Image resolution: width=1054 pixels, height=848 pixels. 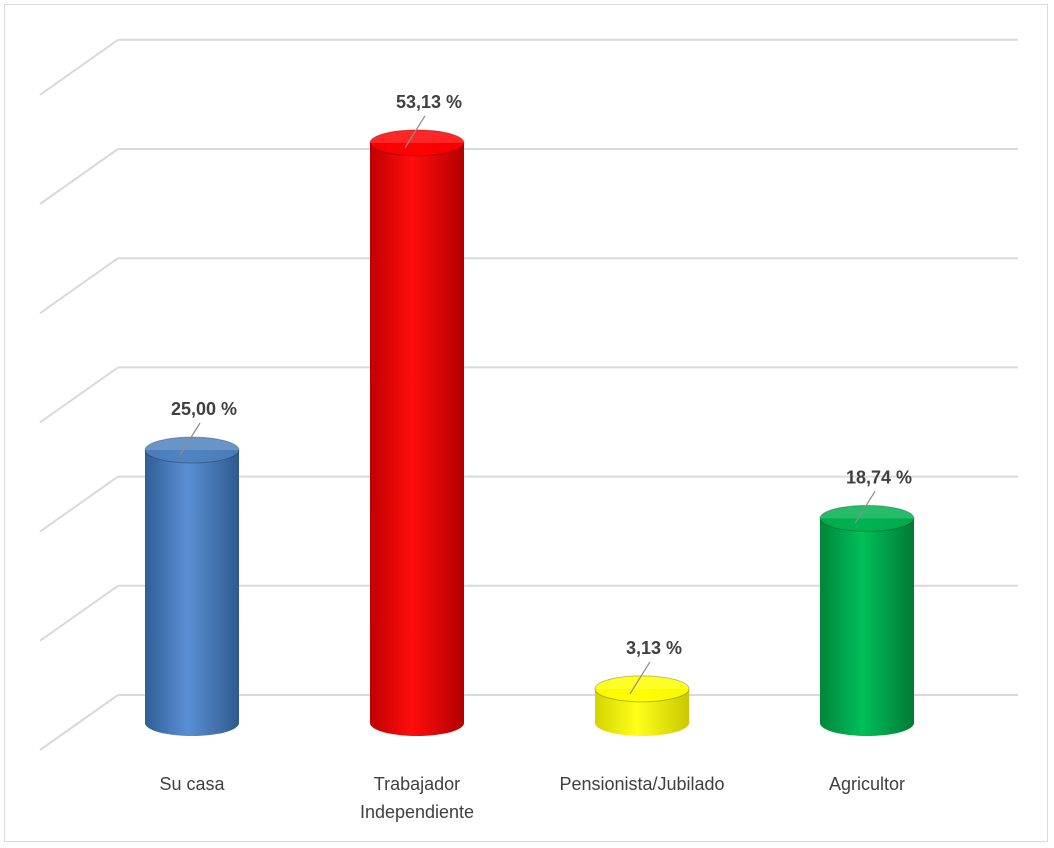 I want to click on category-label: Su casa, so click(x=192, y=784).